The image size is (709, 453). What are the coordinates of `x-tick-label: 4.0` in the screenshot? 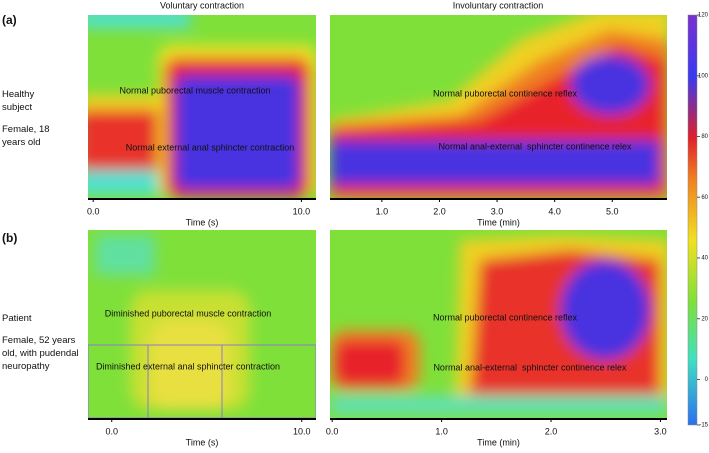 It's located at (554, 211).